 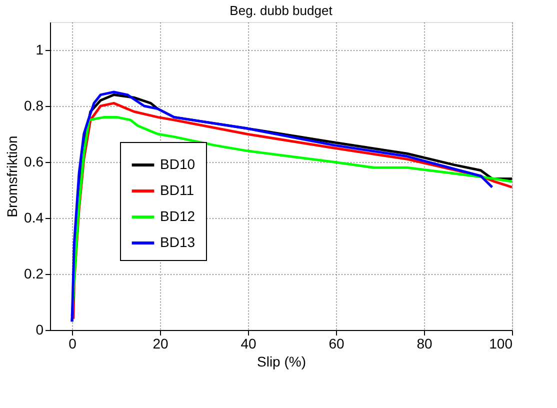 I want to click on y-tick-label: 1, so click(x=40, y=50).